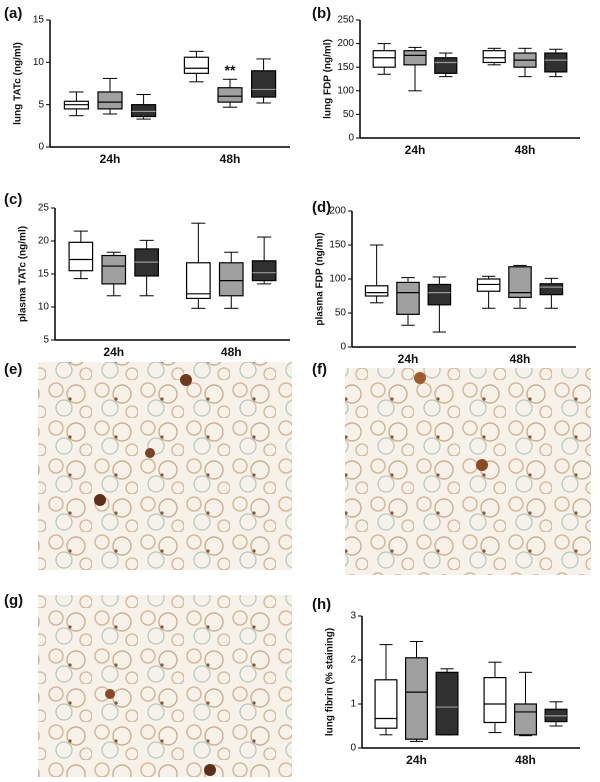 The width and height of the screenshot is (600, 782). What do you see at coordinates (321, 207) in the screenshot?
I see `panel-label: (d)` at bounding box center [321, 207].